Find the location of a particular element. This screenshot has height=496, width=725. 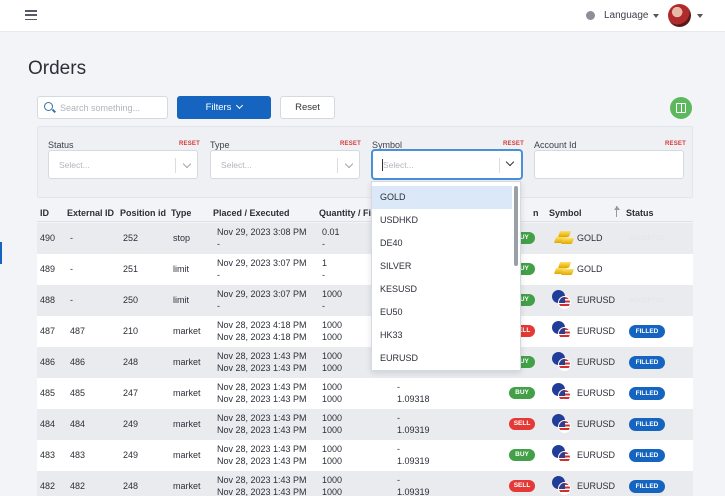

filters-button-label: Filters is located at coordinates (218, 107).